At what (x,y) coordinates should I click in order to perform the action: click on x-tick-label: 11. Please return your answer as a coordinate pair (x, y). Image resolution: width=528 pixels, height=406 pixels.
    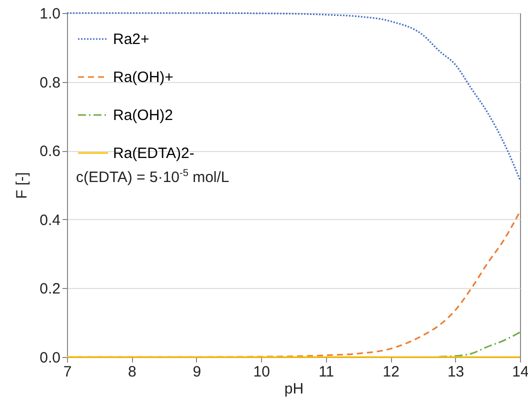
    Looking at the image, I should click on (326, 372).